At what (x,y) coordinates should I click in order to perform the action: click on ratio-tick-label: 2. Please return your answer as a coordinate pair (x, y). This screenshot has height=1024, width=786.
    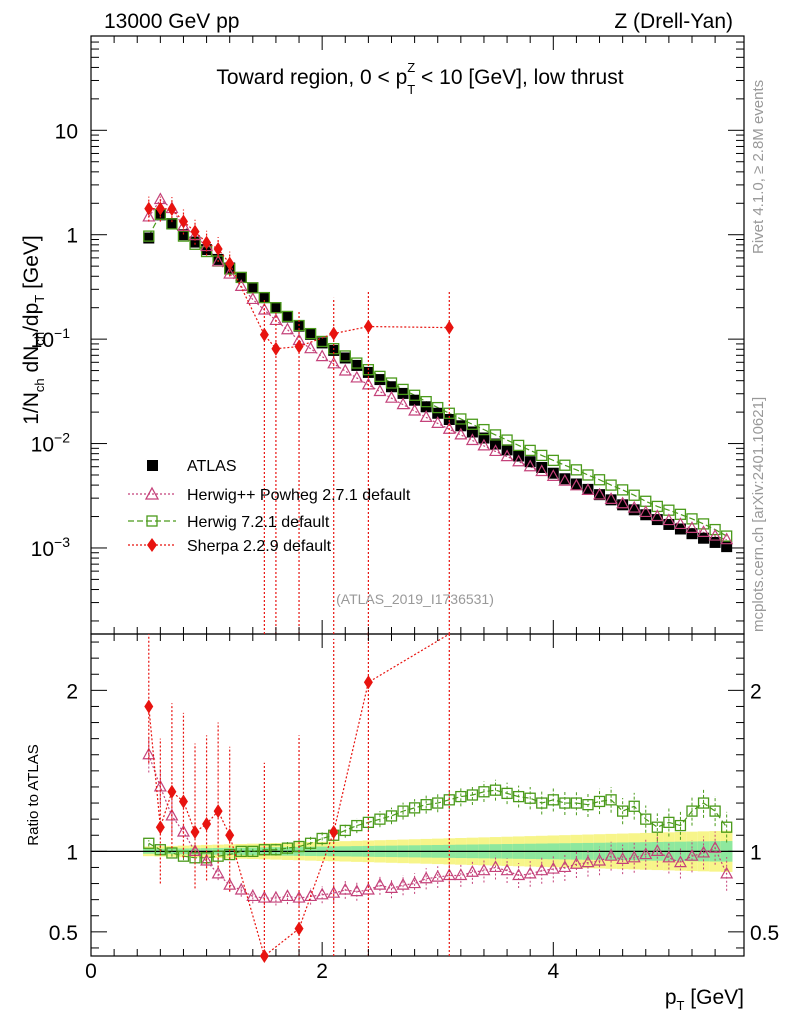
    Looking at the image, I should click on (72, 691).